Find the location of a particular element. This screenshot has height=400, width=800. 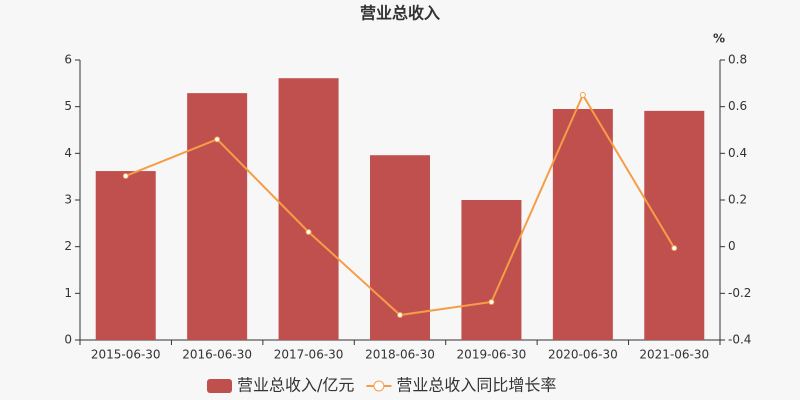

y2-axis-label: % is located at coordinates (719, 39).